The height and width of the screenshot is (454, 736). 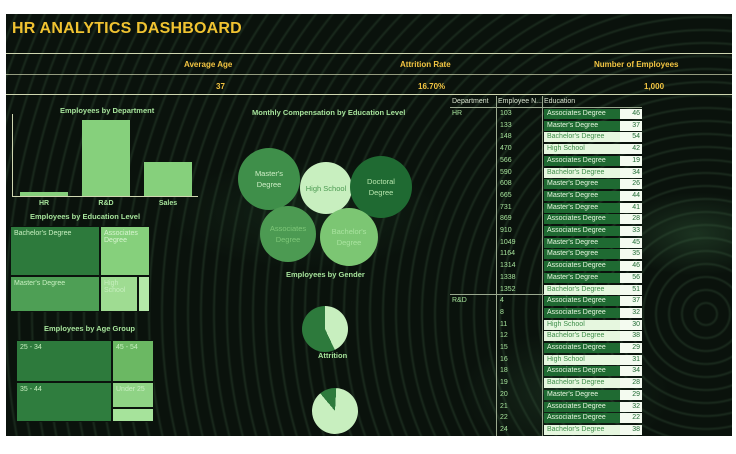 I want to click on table-row: Bachelor's Degree 34, so click(x=593, y=172).